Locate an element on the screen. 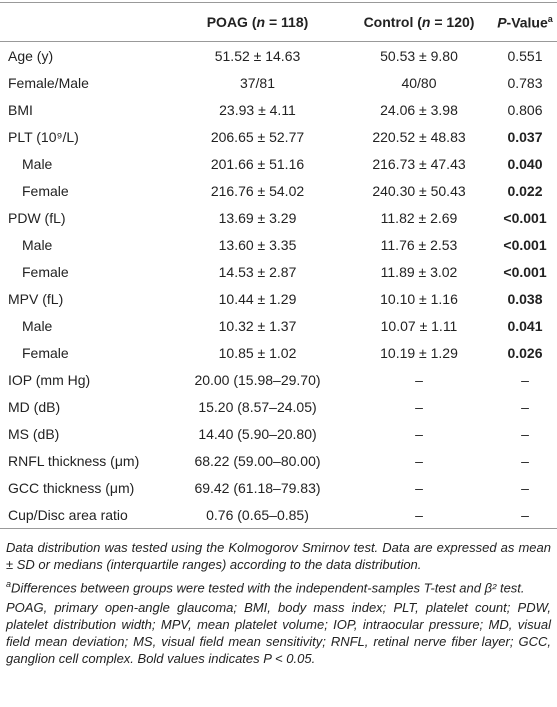 The width and height of the screenshot is (557, 707). table-row: Female/Male 37/81 40/80 0.783 is located at coordinates (278, 82).